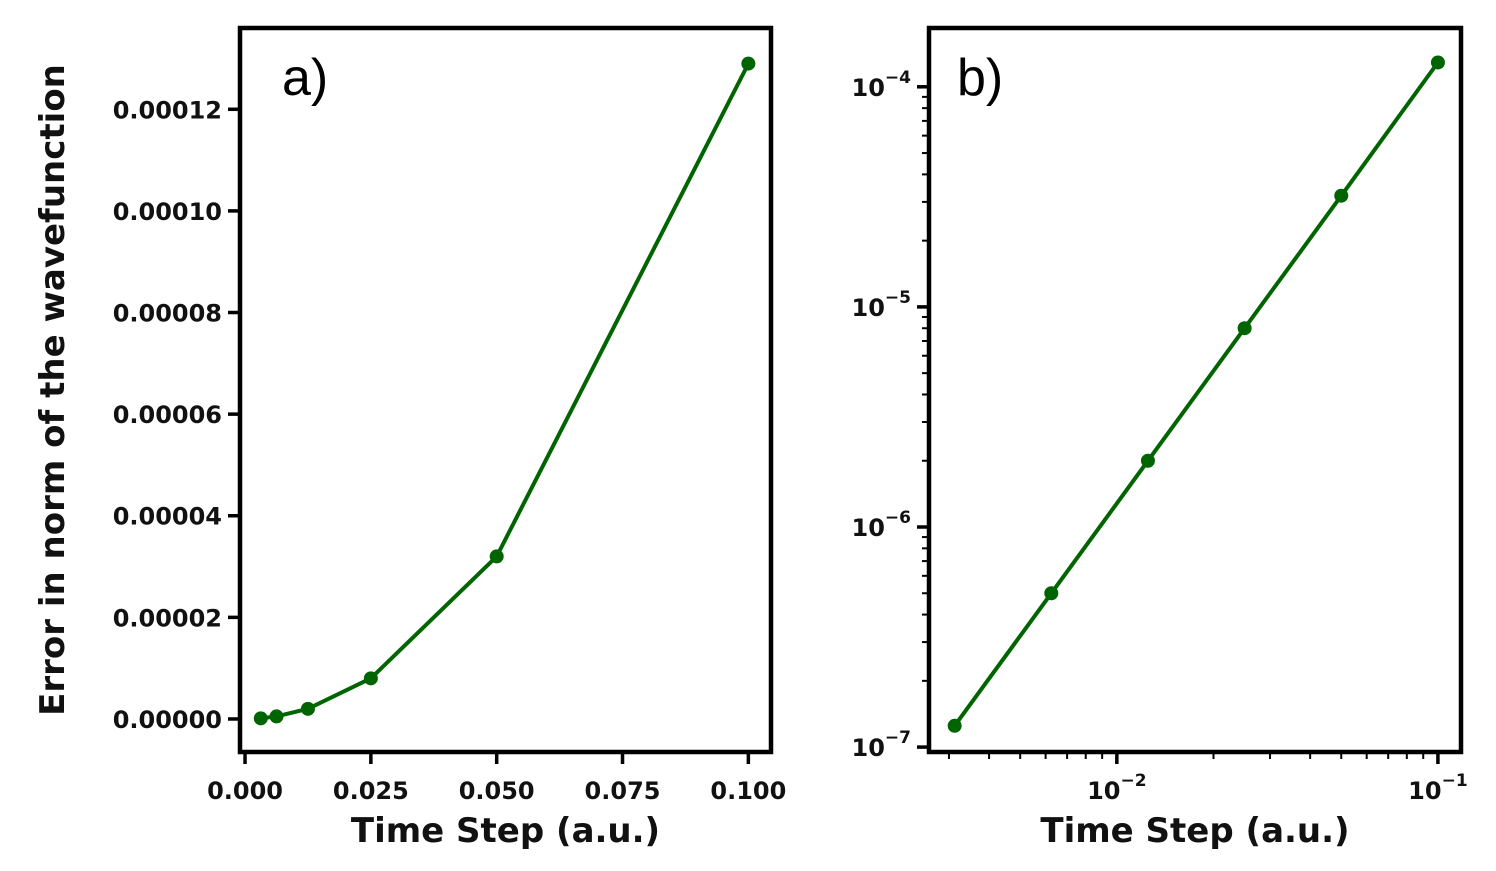 The height and width of the screenshot is (871, 1496). Describe the element at coordinates (245, 791) in the screenshot. I see `x-tick-label: 0.000` at that location.